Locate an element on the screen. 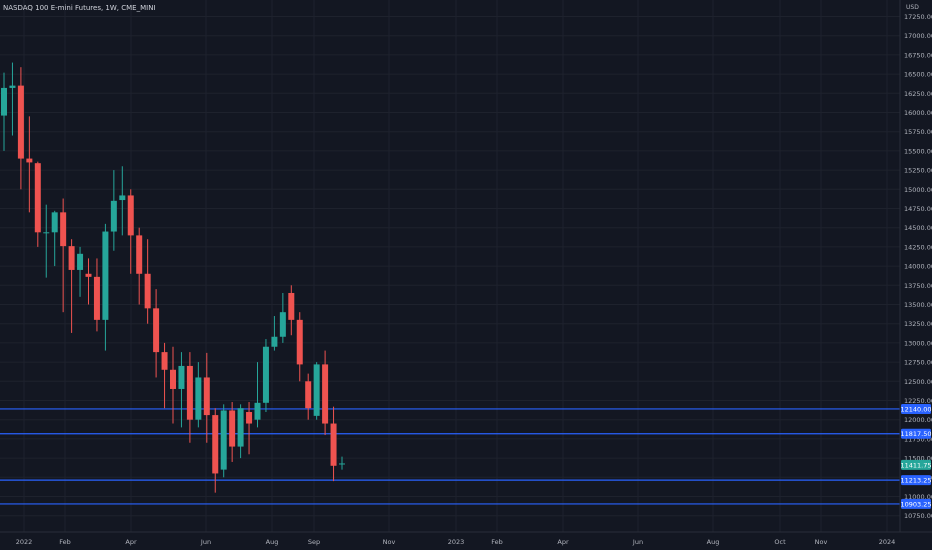  y-tick-label: 12250.00 is located at coordinates (918, 401).